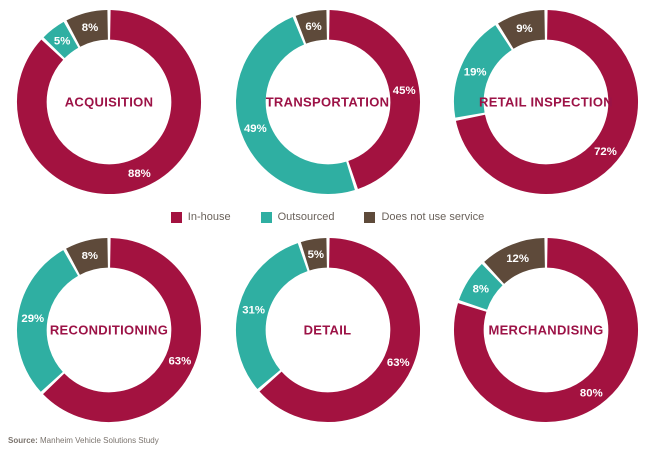  I want to click on legend-item-does-not-use-service: Does not use service, so click(424, 217).